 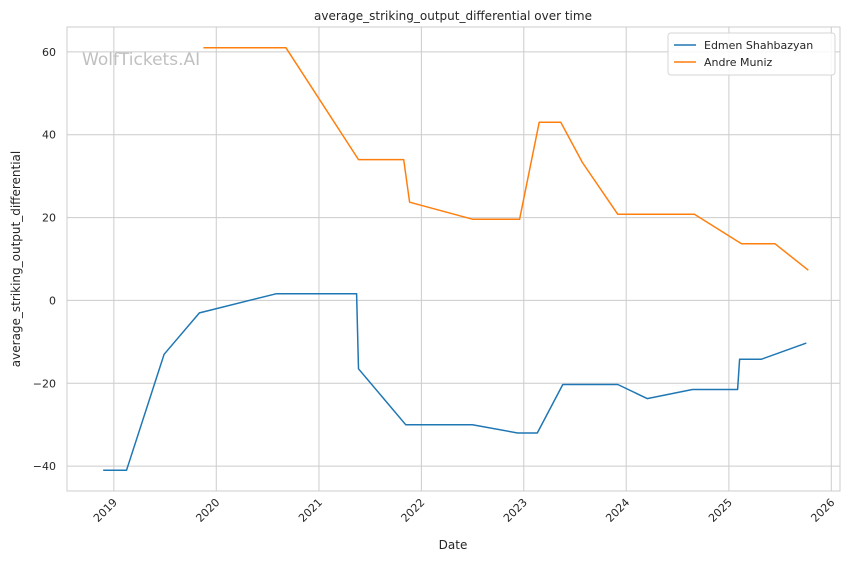 What do you see at coordinates (44, 466) in the screenshot?
I see `y-tick-label: −40` at bounding box center [44, 466].